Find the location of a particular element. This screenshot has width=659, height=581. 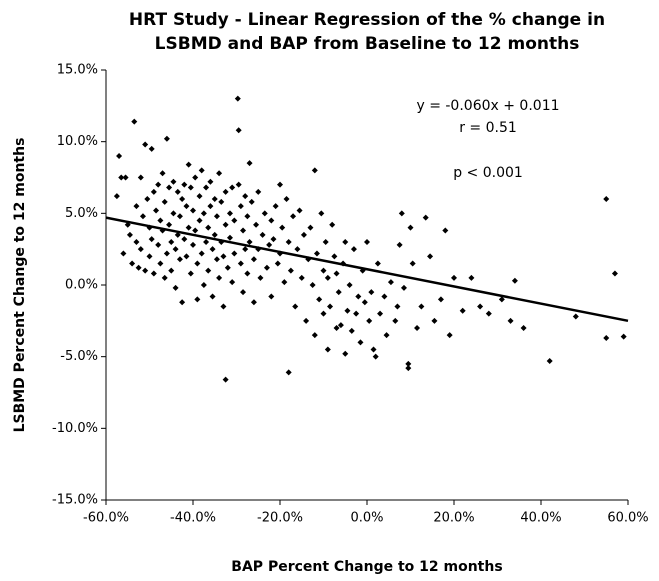

y-tick-label: 0.0% is located at coordinates (81, 285).